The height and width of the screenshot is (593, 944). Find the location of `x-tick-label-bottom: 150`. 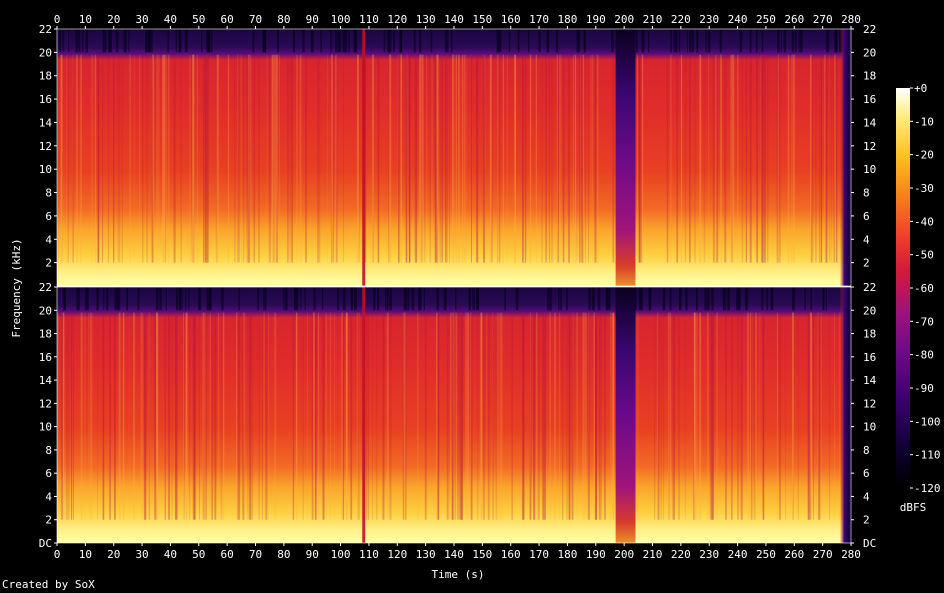

x-tick-label-bottom: 150 is located at coordinates (482, 554).